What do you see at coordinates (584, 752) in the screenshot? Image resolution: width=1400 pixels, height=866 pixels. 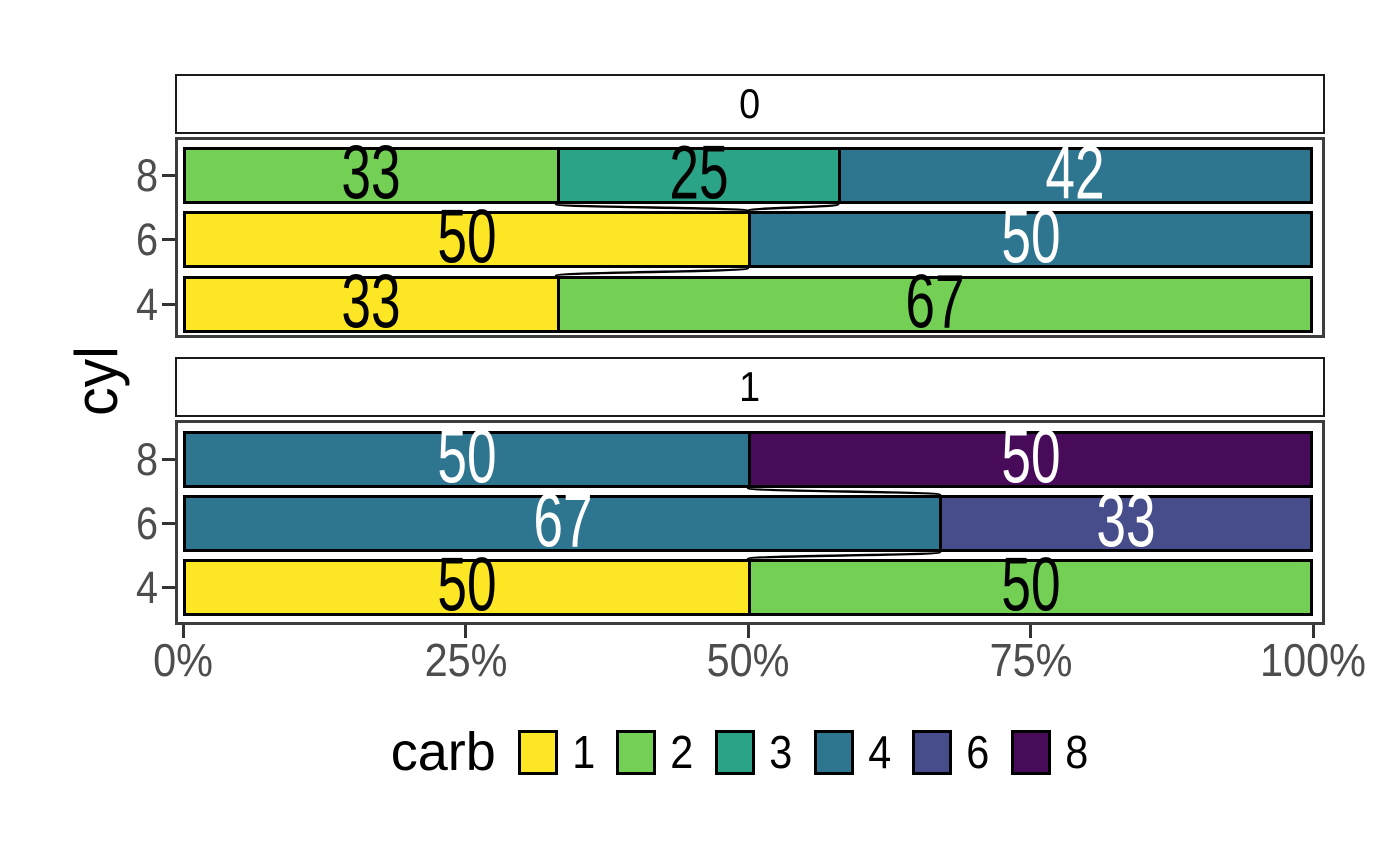 I see `legend-item-label: 1` at bounding box center [584, 752].